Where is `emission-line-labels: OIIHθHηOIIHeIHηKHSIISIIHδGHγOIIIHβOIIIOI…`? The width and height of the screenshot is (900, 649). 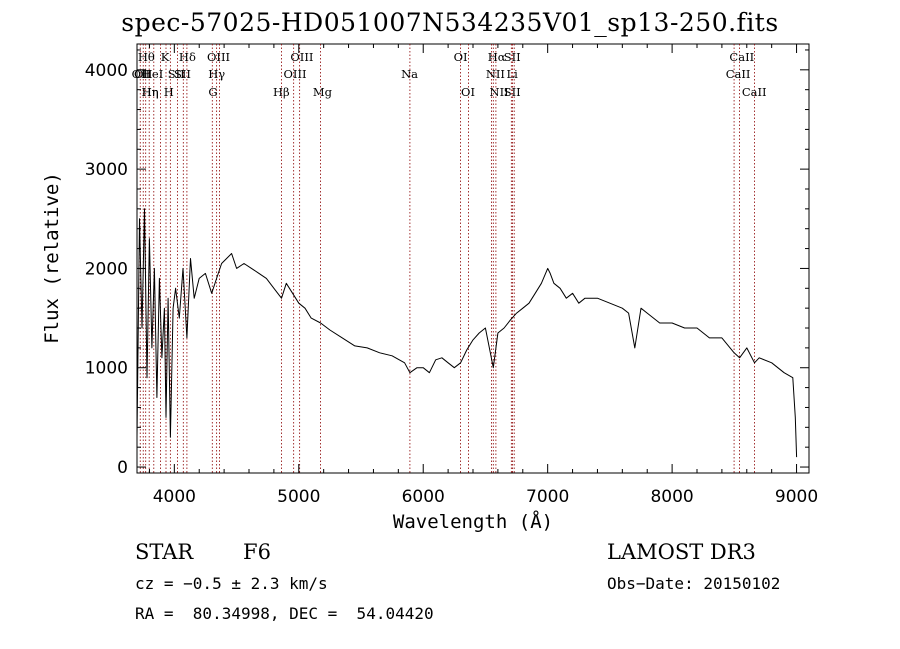
emission-line-labels: OIIHθHηOIIHeIHηKHSIISIIHδGHγOIIIHβOIIIOI… is located at coordinates (449, 74).